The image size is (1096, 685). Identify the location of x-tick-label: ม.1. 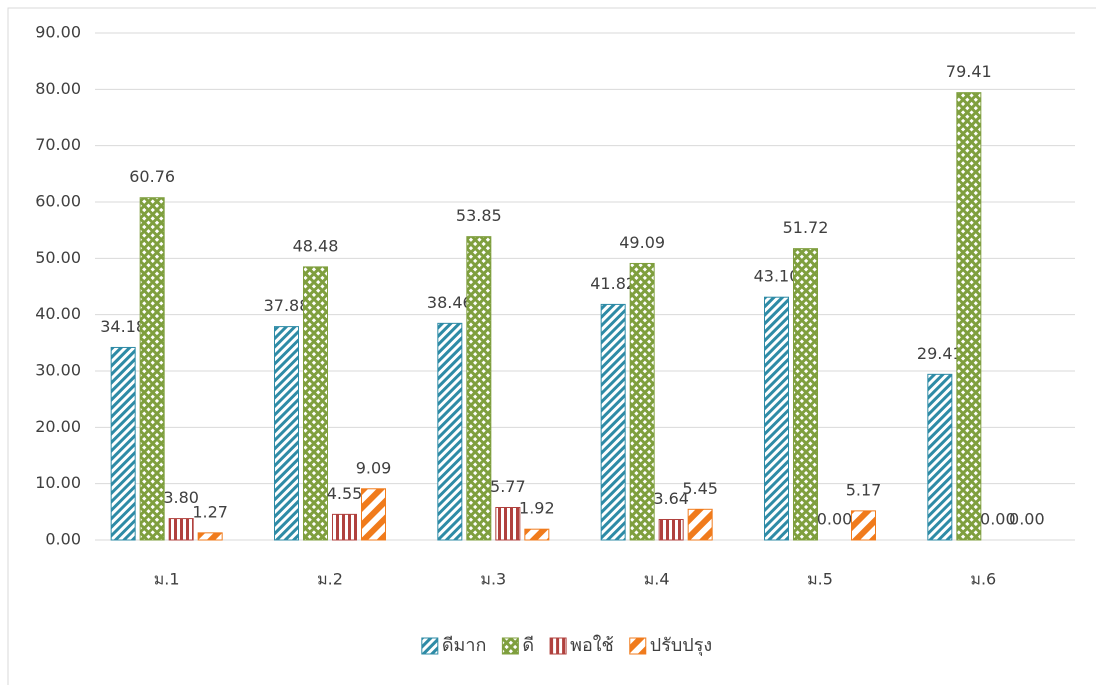
(167, 579).